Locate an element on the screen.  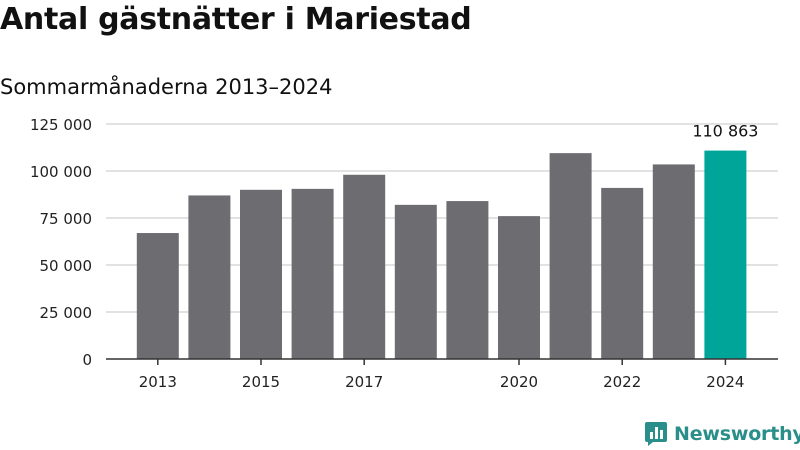
bar-2018 is located at coordinates (415, 281).